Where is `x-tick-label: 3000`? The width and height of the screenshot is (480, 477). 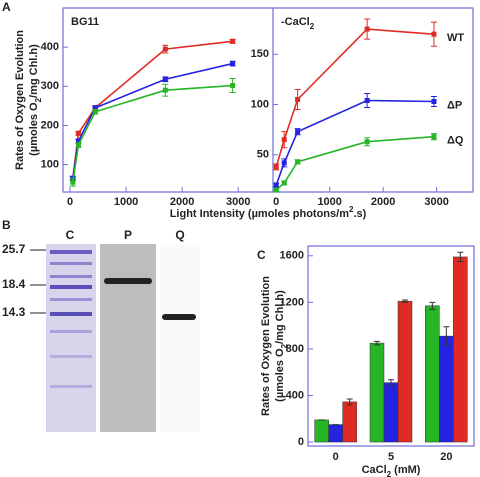
x-tick-label: 3000 is located at coordinates (238, 202).